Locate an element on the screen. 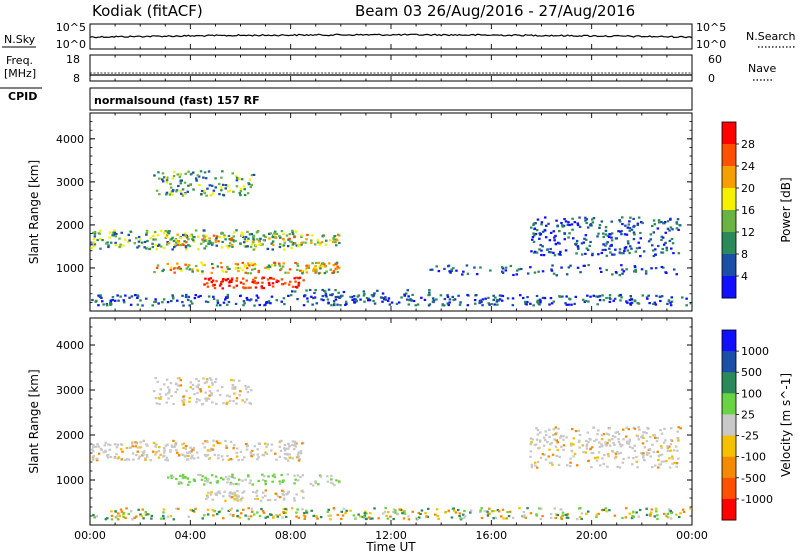 The width and height of the screenshot is (800, 554). x-axis-label: Time UT is located at coordinates (390, 547).